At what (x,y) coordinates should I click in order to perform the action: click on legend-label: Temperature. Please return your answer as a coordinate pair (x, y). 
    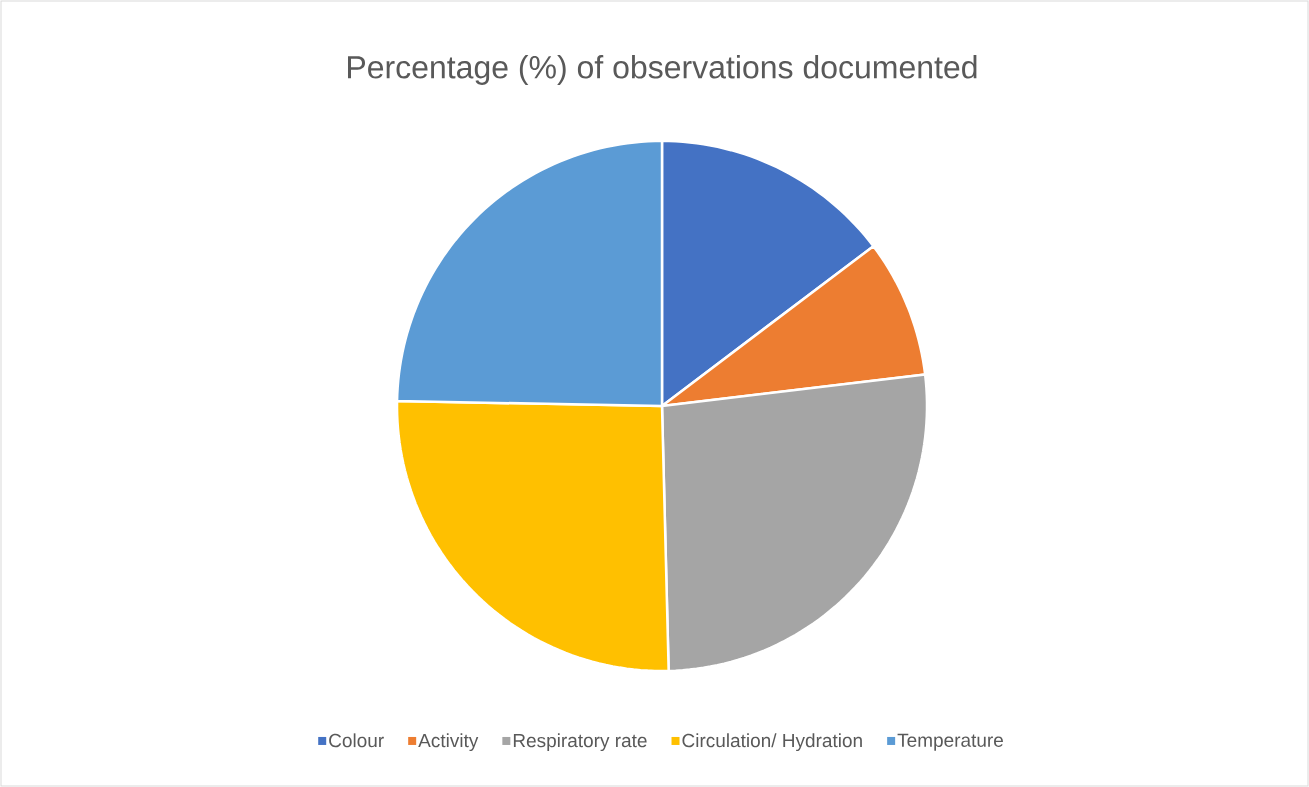
    Looking at the image, I should click on (950, 742).